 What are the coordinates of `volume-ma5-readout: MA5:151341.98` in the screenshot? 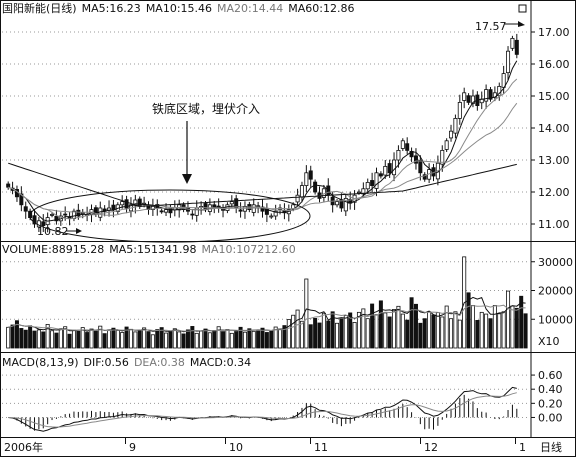 It's located at (153, 249).